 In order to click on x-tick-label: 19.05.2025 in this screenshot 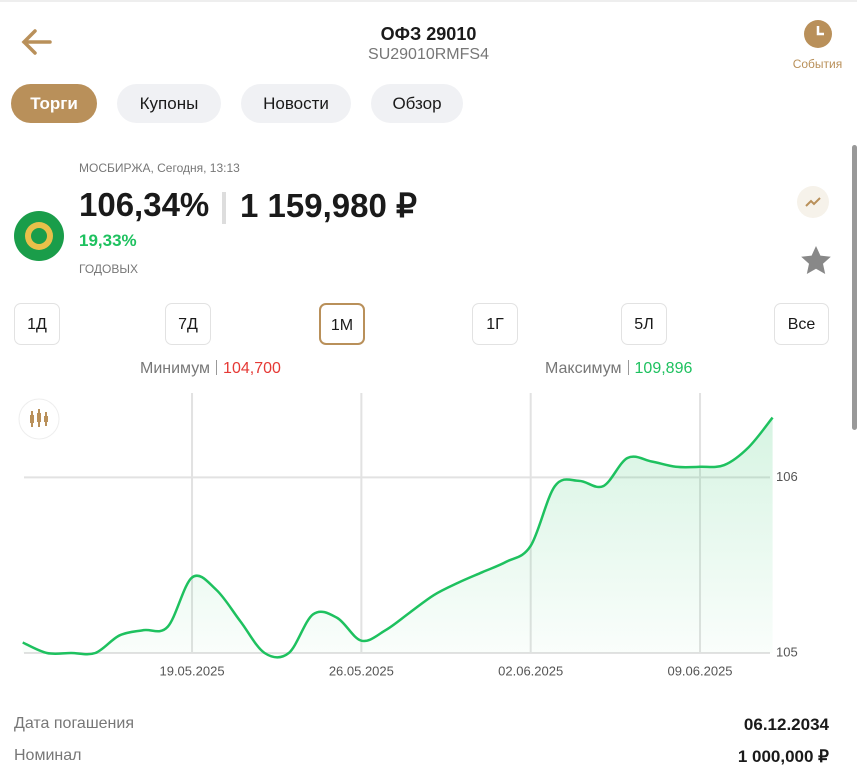, I will do `click(191, 670)`.